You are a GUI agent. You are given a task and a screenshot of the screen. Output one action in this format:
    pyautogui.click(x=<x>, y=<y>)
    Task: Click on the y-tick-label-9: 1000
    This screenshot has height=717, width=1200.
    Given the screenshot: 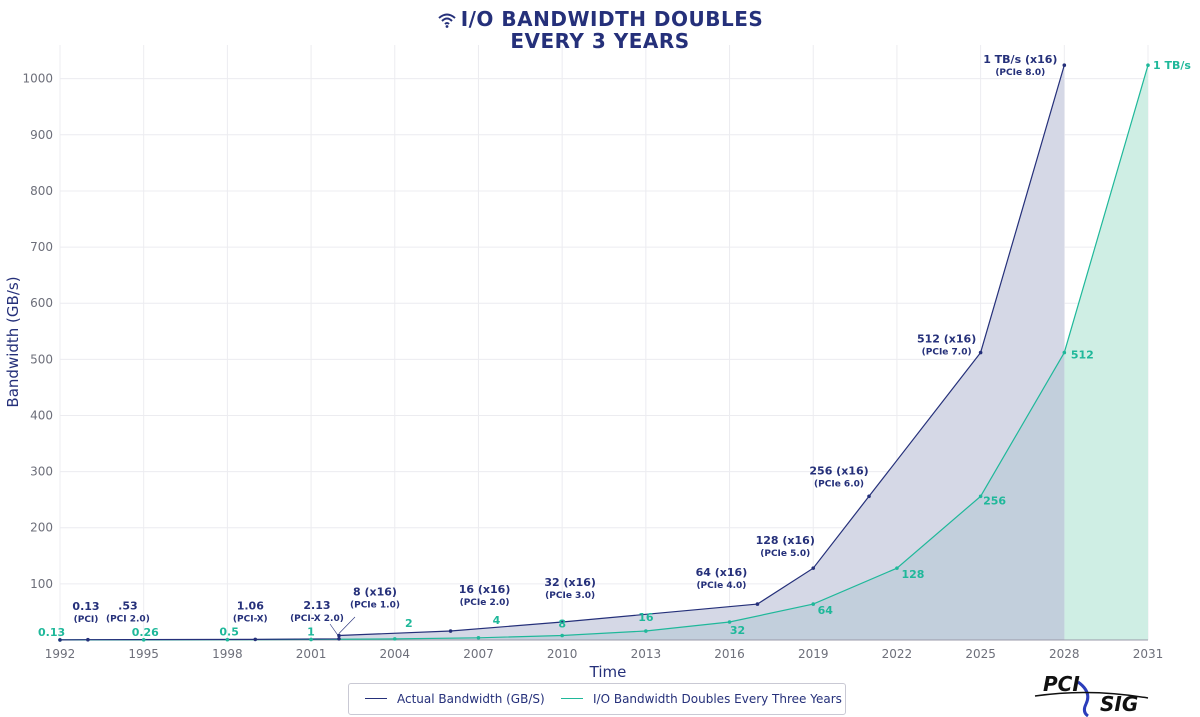 What is the action you would take?
    pyautogui.click(x=37, y=79)
    